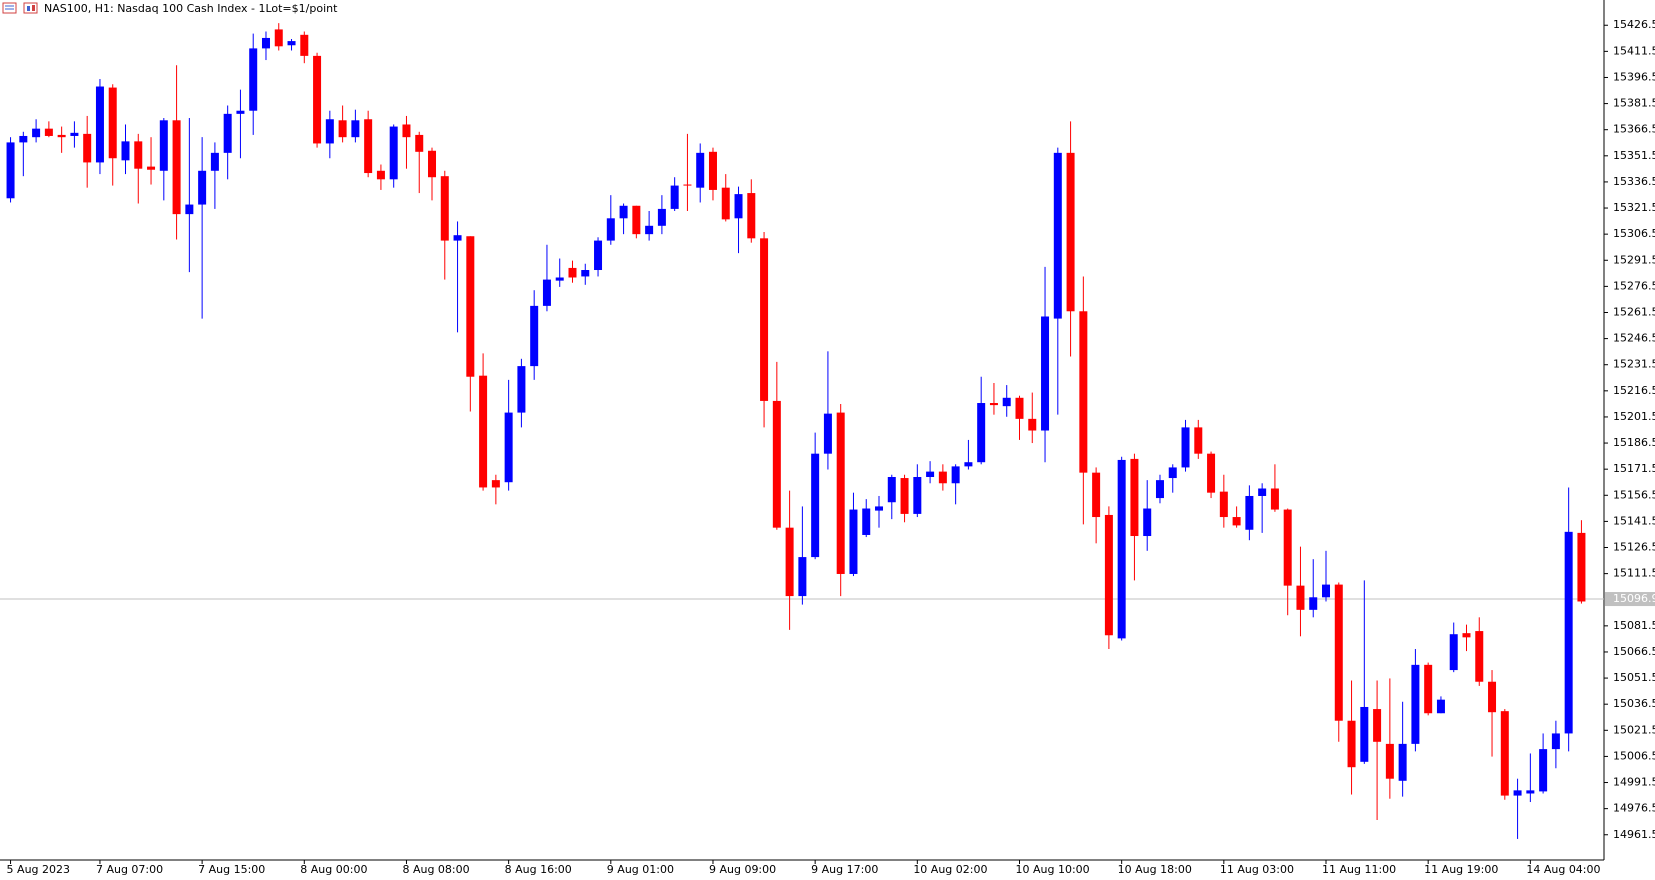 Image resolution: width=1655 pixels, height=880 pixels. What do you see at coordinates (1359, 869) in the screenshot?
I see `x-tick-label: 11 Aug 11:00` at bounding box center [1359, 869].